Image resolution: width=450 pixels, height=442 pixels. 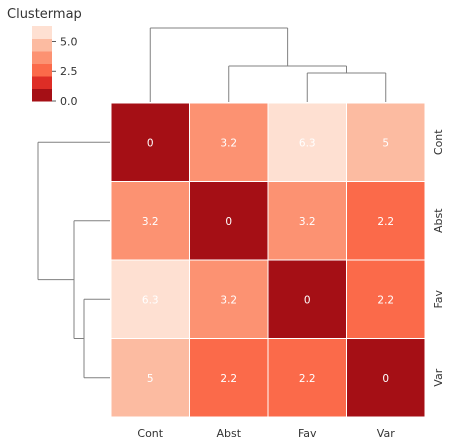 I want to click on y-tick-label: Var, so click(x=438, y=377).